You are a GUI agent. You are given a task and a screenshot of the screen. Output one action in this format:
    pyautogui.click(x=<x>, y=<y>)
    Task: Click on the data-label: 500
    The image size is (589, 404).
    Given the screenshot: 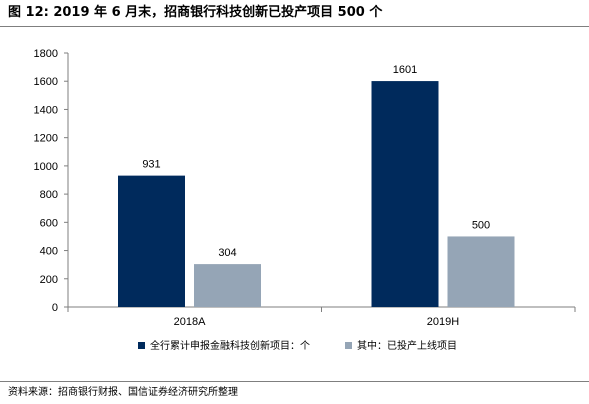 What is the action you would take?
    pyautogui.click(x=481, y=225)
    